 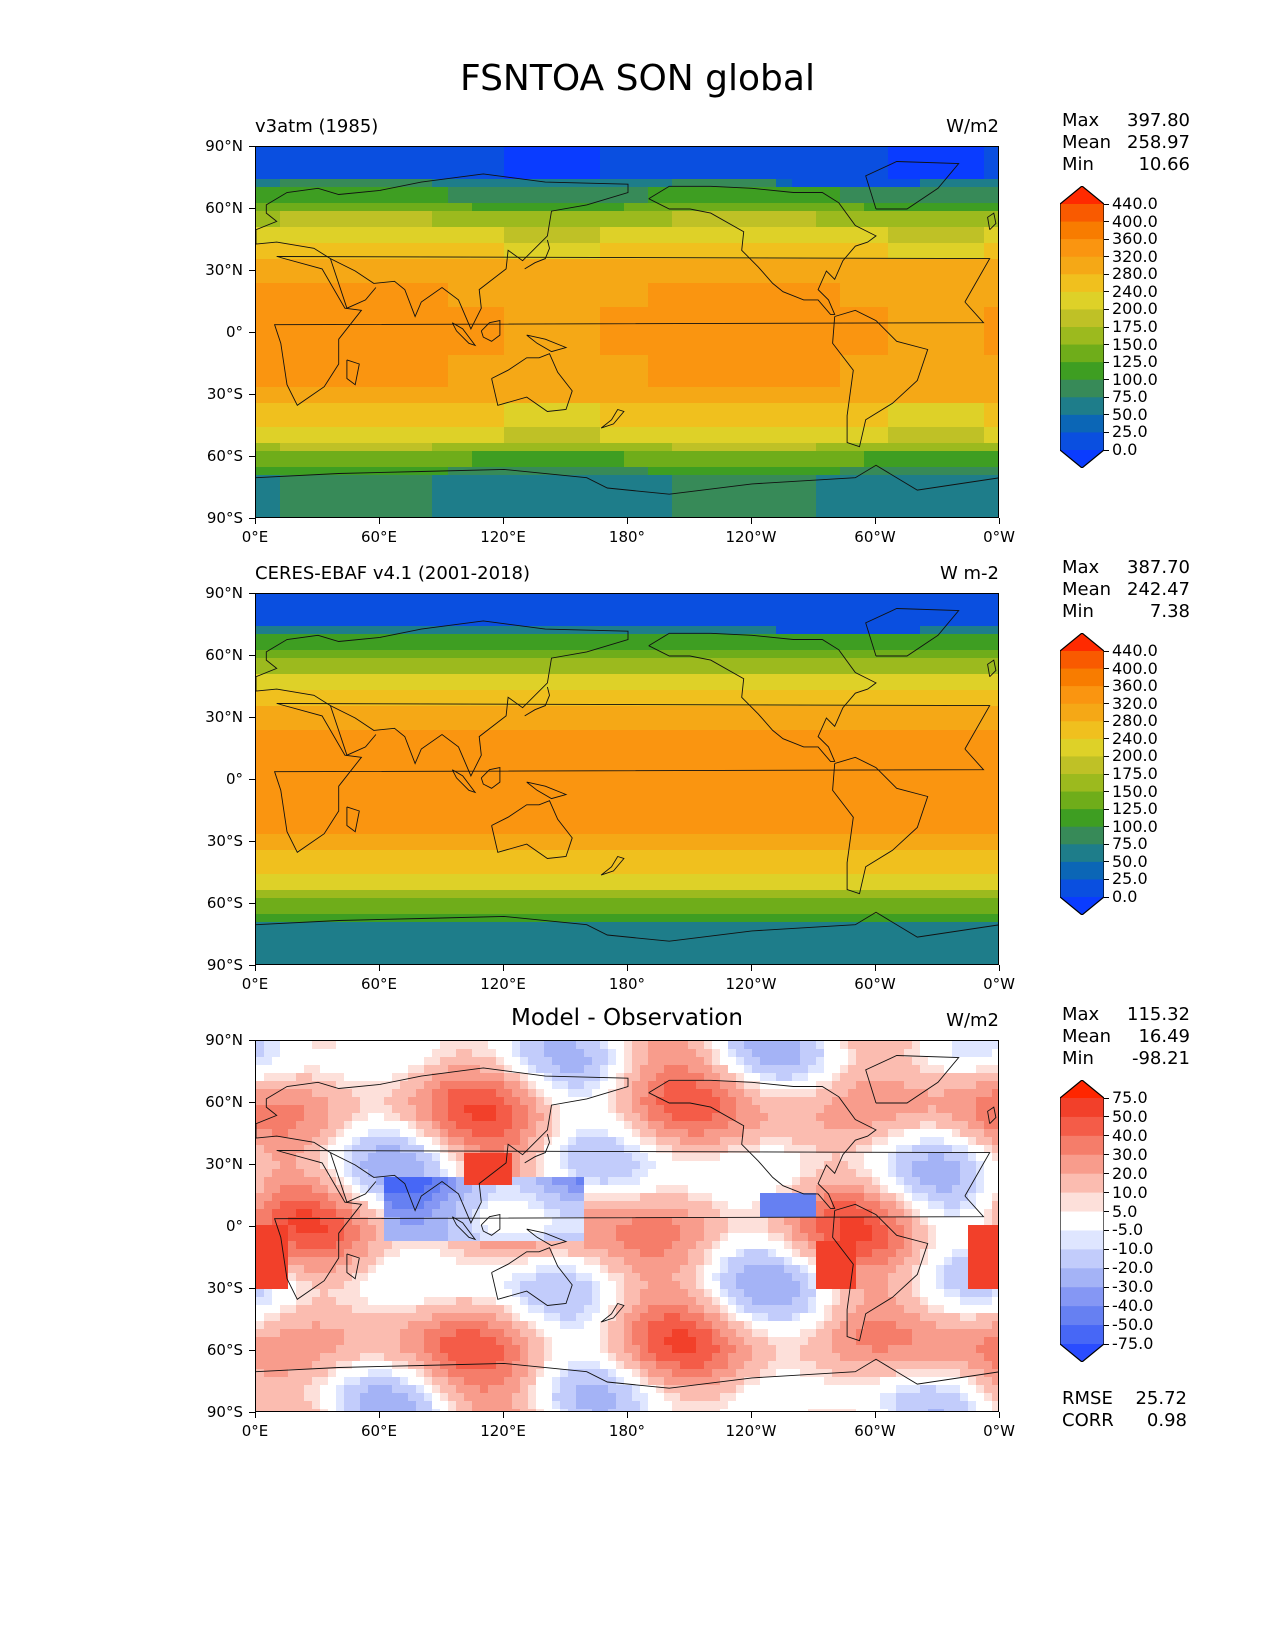 What do you see at coordinates (1130, 1192) in the screenshot?
I see `colorbar-label: 10.0` at bounding box center [1130, 1192].